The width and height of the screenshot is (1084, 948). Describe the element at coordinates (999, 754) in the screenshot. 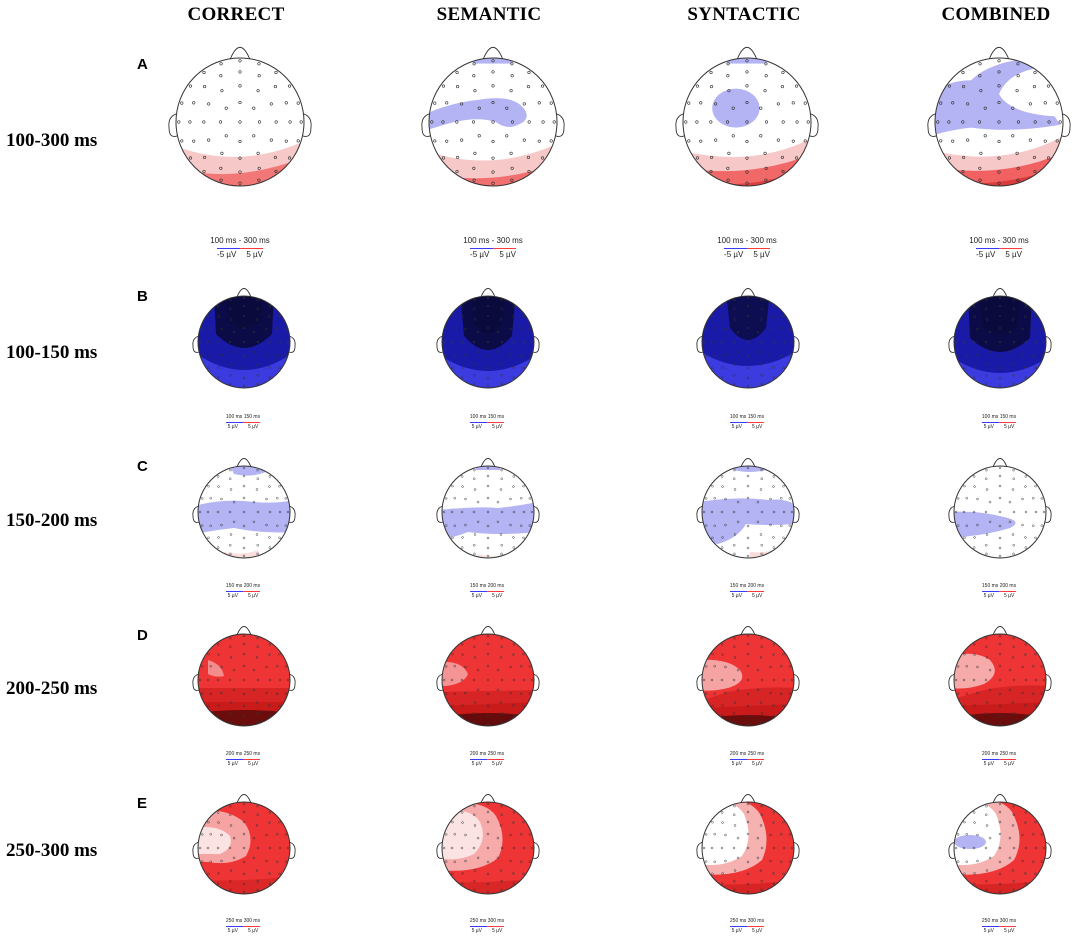

I see `caption-range: 200 ms 250 ms` at that location.